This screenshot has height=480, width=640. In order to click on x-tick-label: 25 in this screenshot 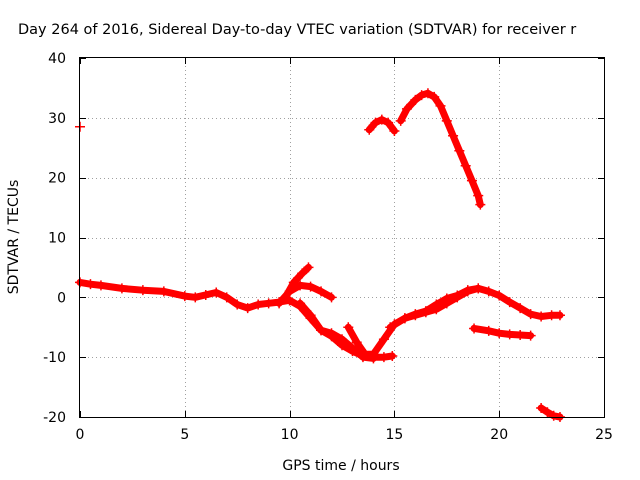, I will do `click(604, 435)`.